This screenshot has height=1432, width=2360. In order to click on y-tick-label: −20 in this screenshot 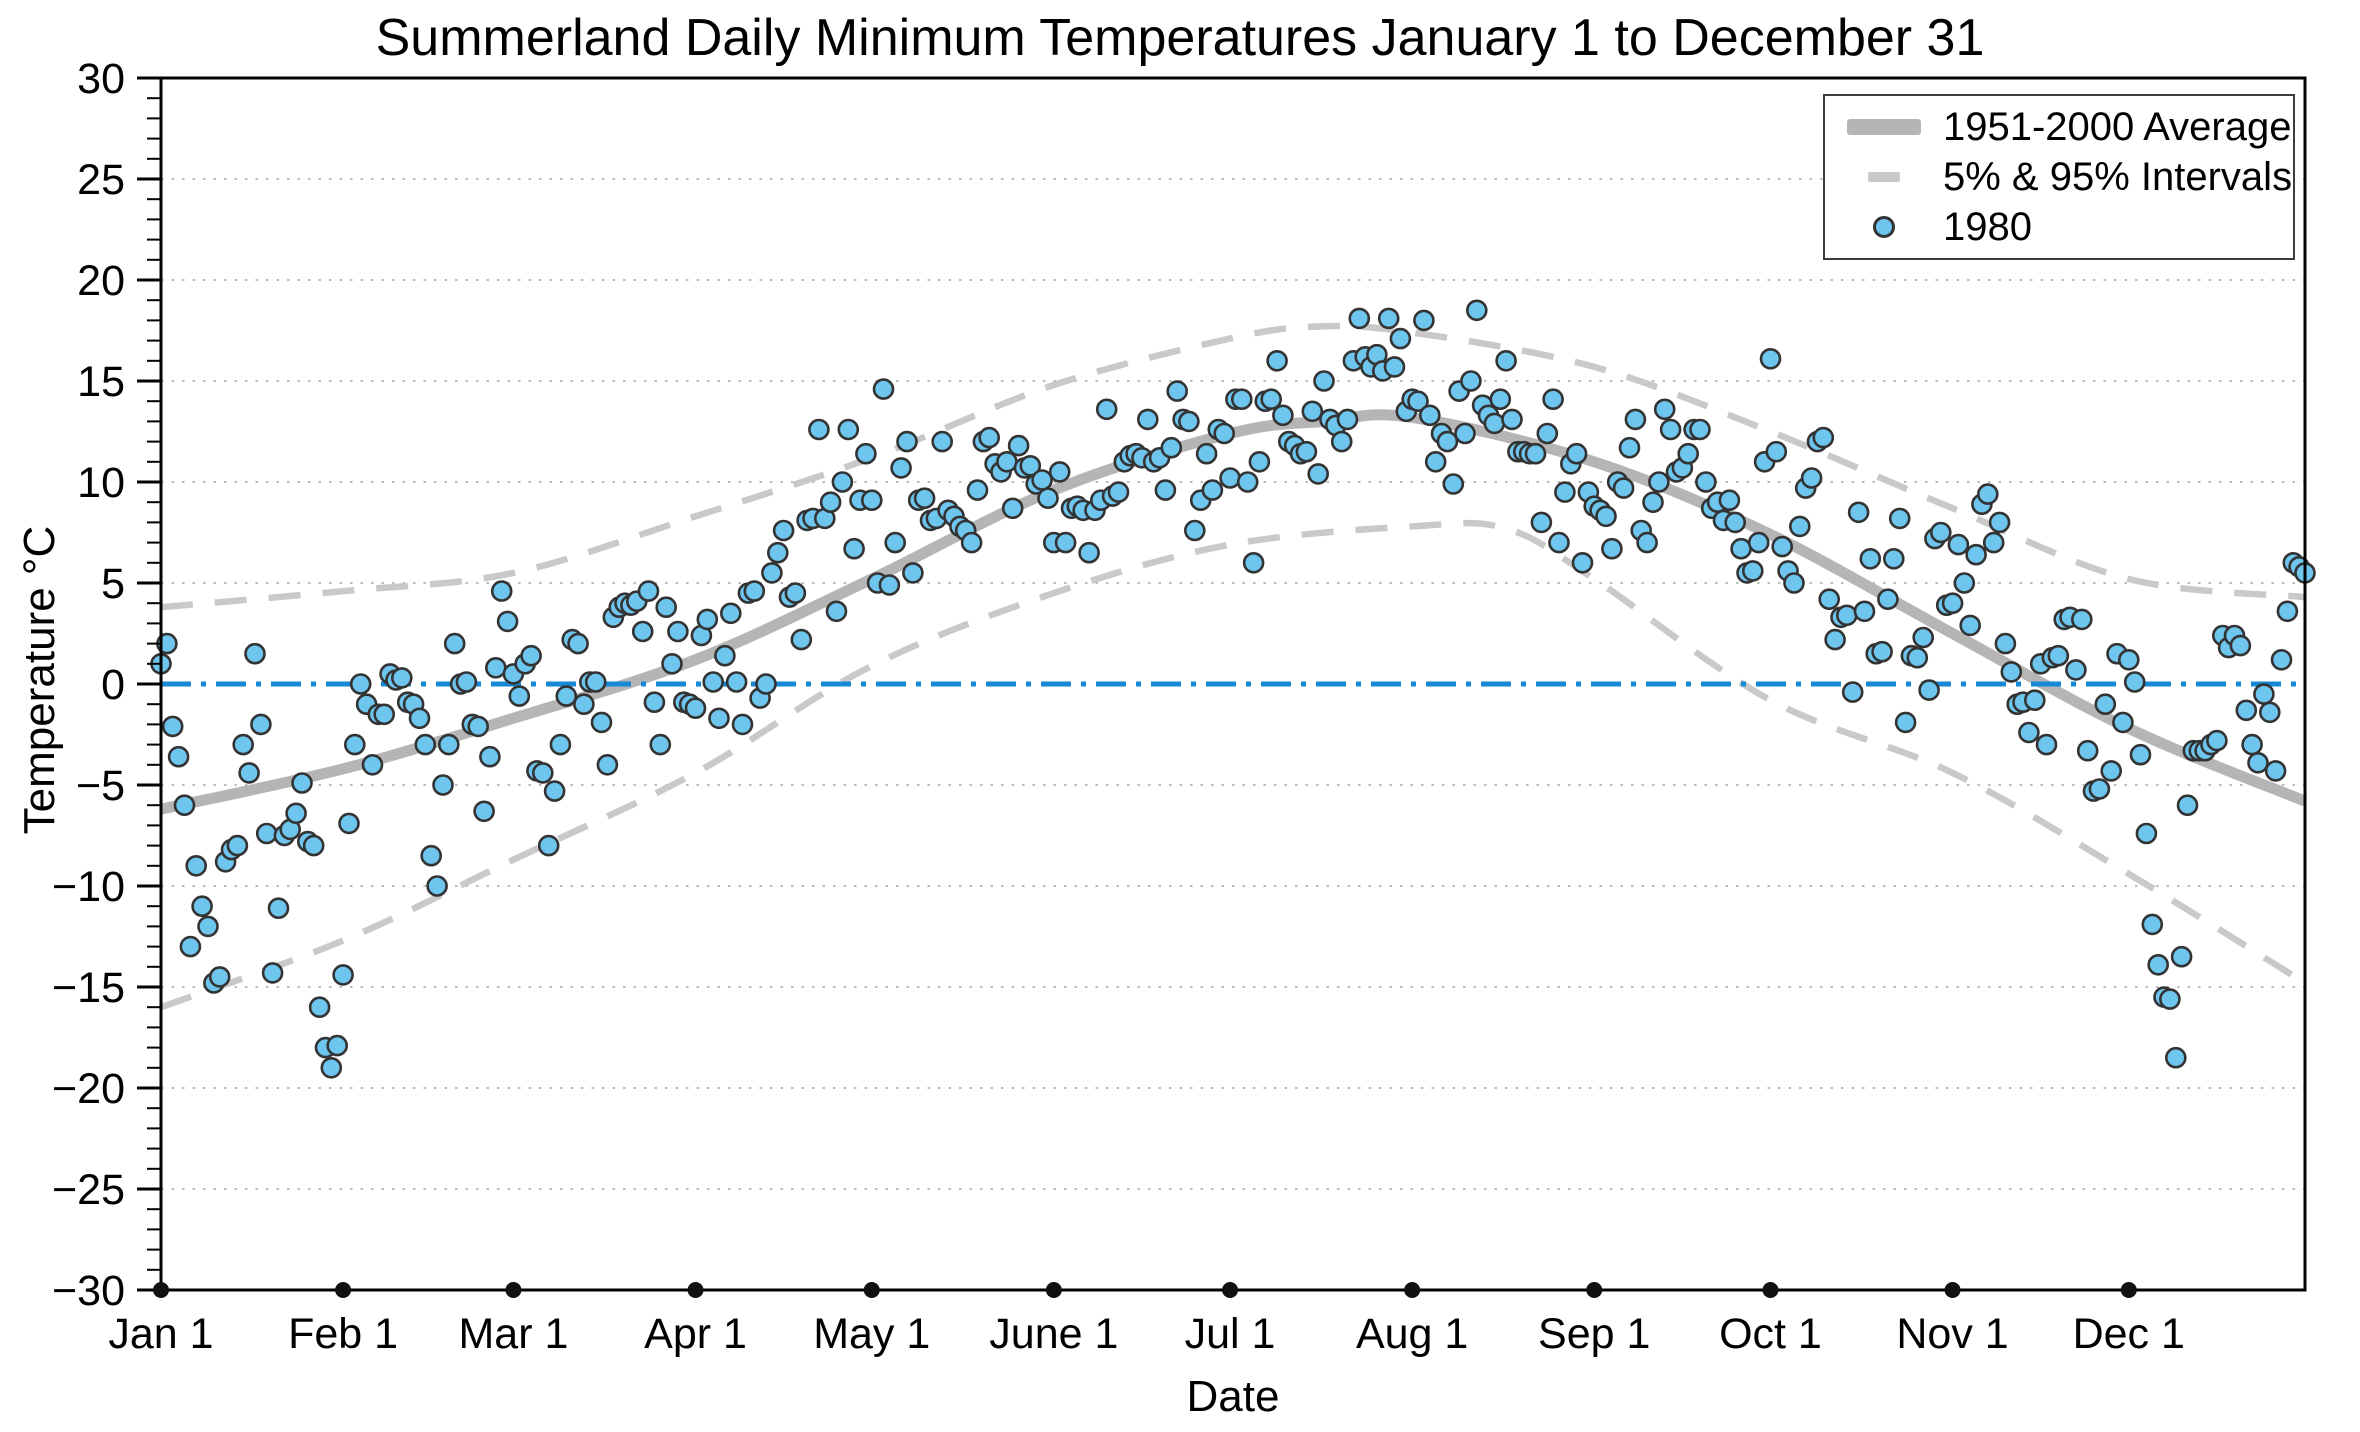, I will do `click(88, 1089)`.